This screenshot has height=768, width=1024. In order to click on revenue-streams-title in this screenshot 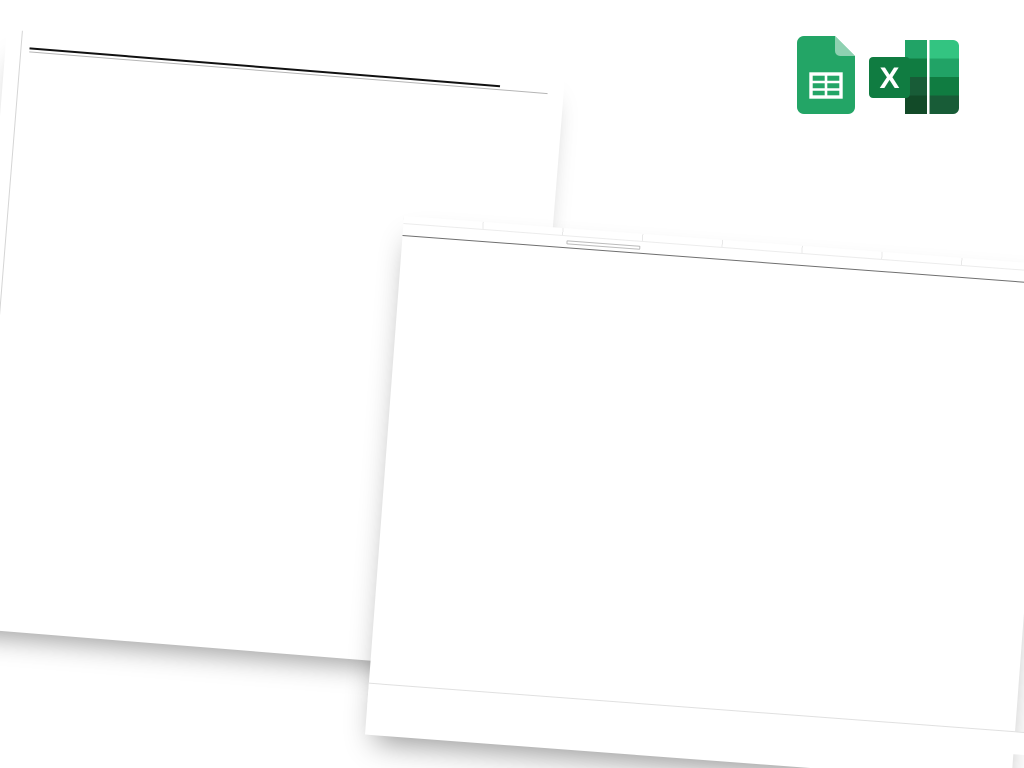, I will do `click(936, 302)`.